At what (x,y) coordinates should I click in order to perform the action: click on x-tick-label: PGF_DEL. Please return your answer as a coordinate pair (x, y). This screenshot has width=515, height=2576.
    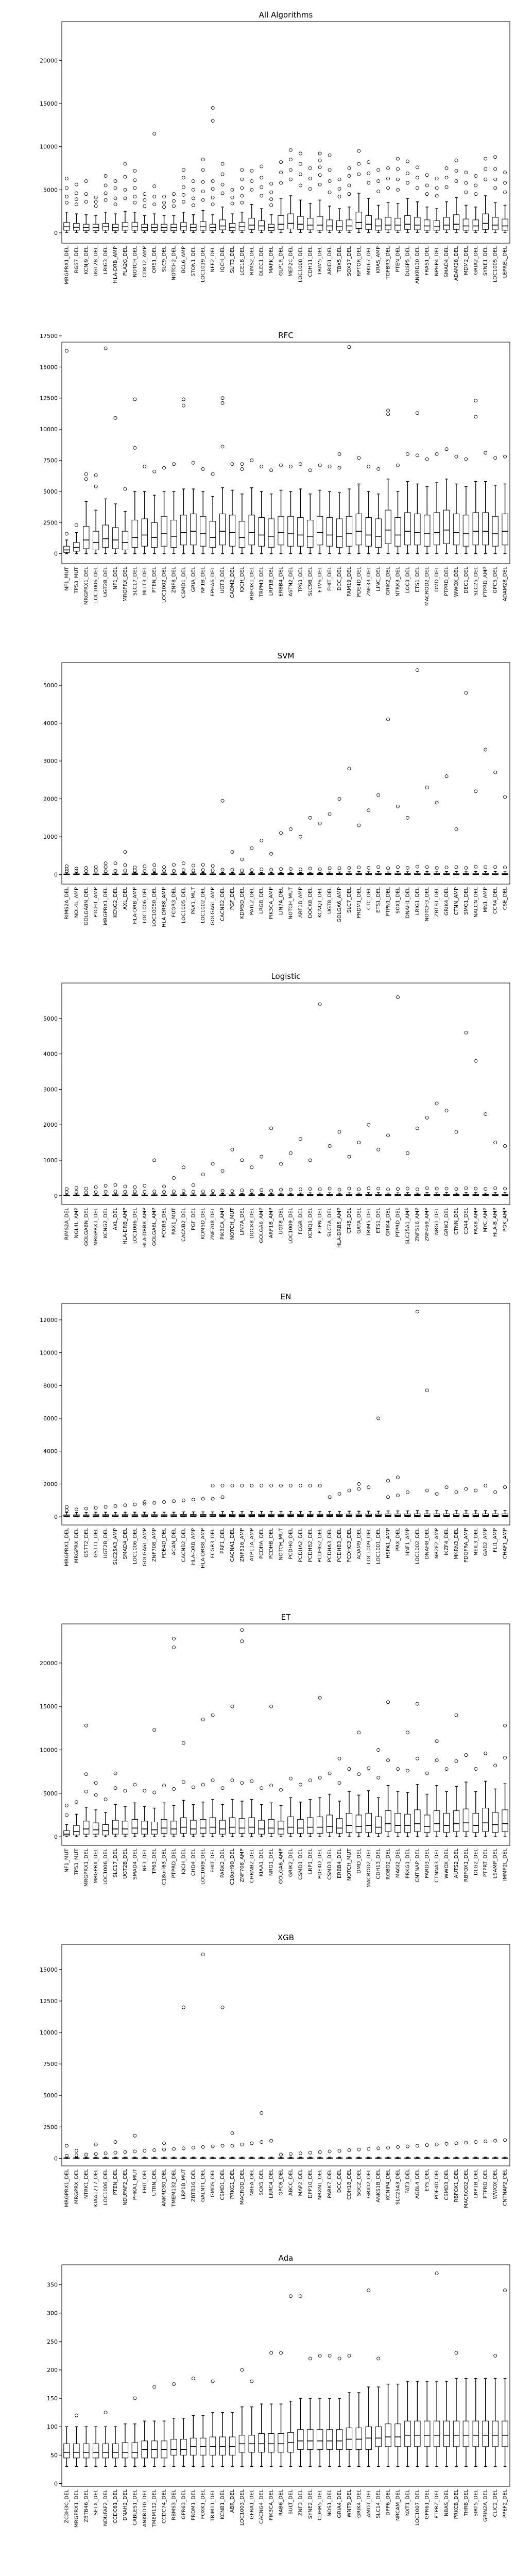
    Looking at the image, I should click on (232, 898).